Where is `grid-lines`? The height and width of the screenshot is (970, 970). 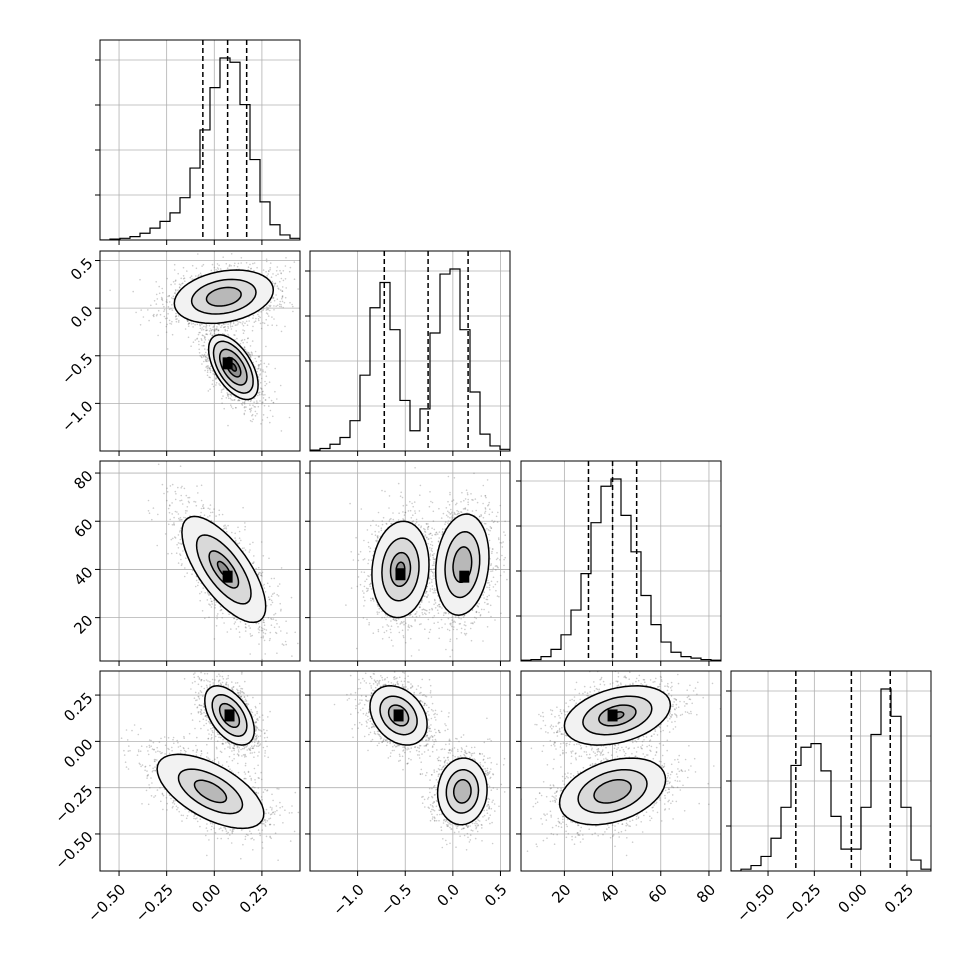 grid-lines is located at coordinates (621, 561).